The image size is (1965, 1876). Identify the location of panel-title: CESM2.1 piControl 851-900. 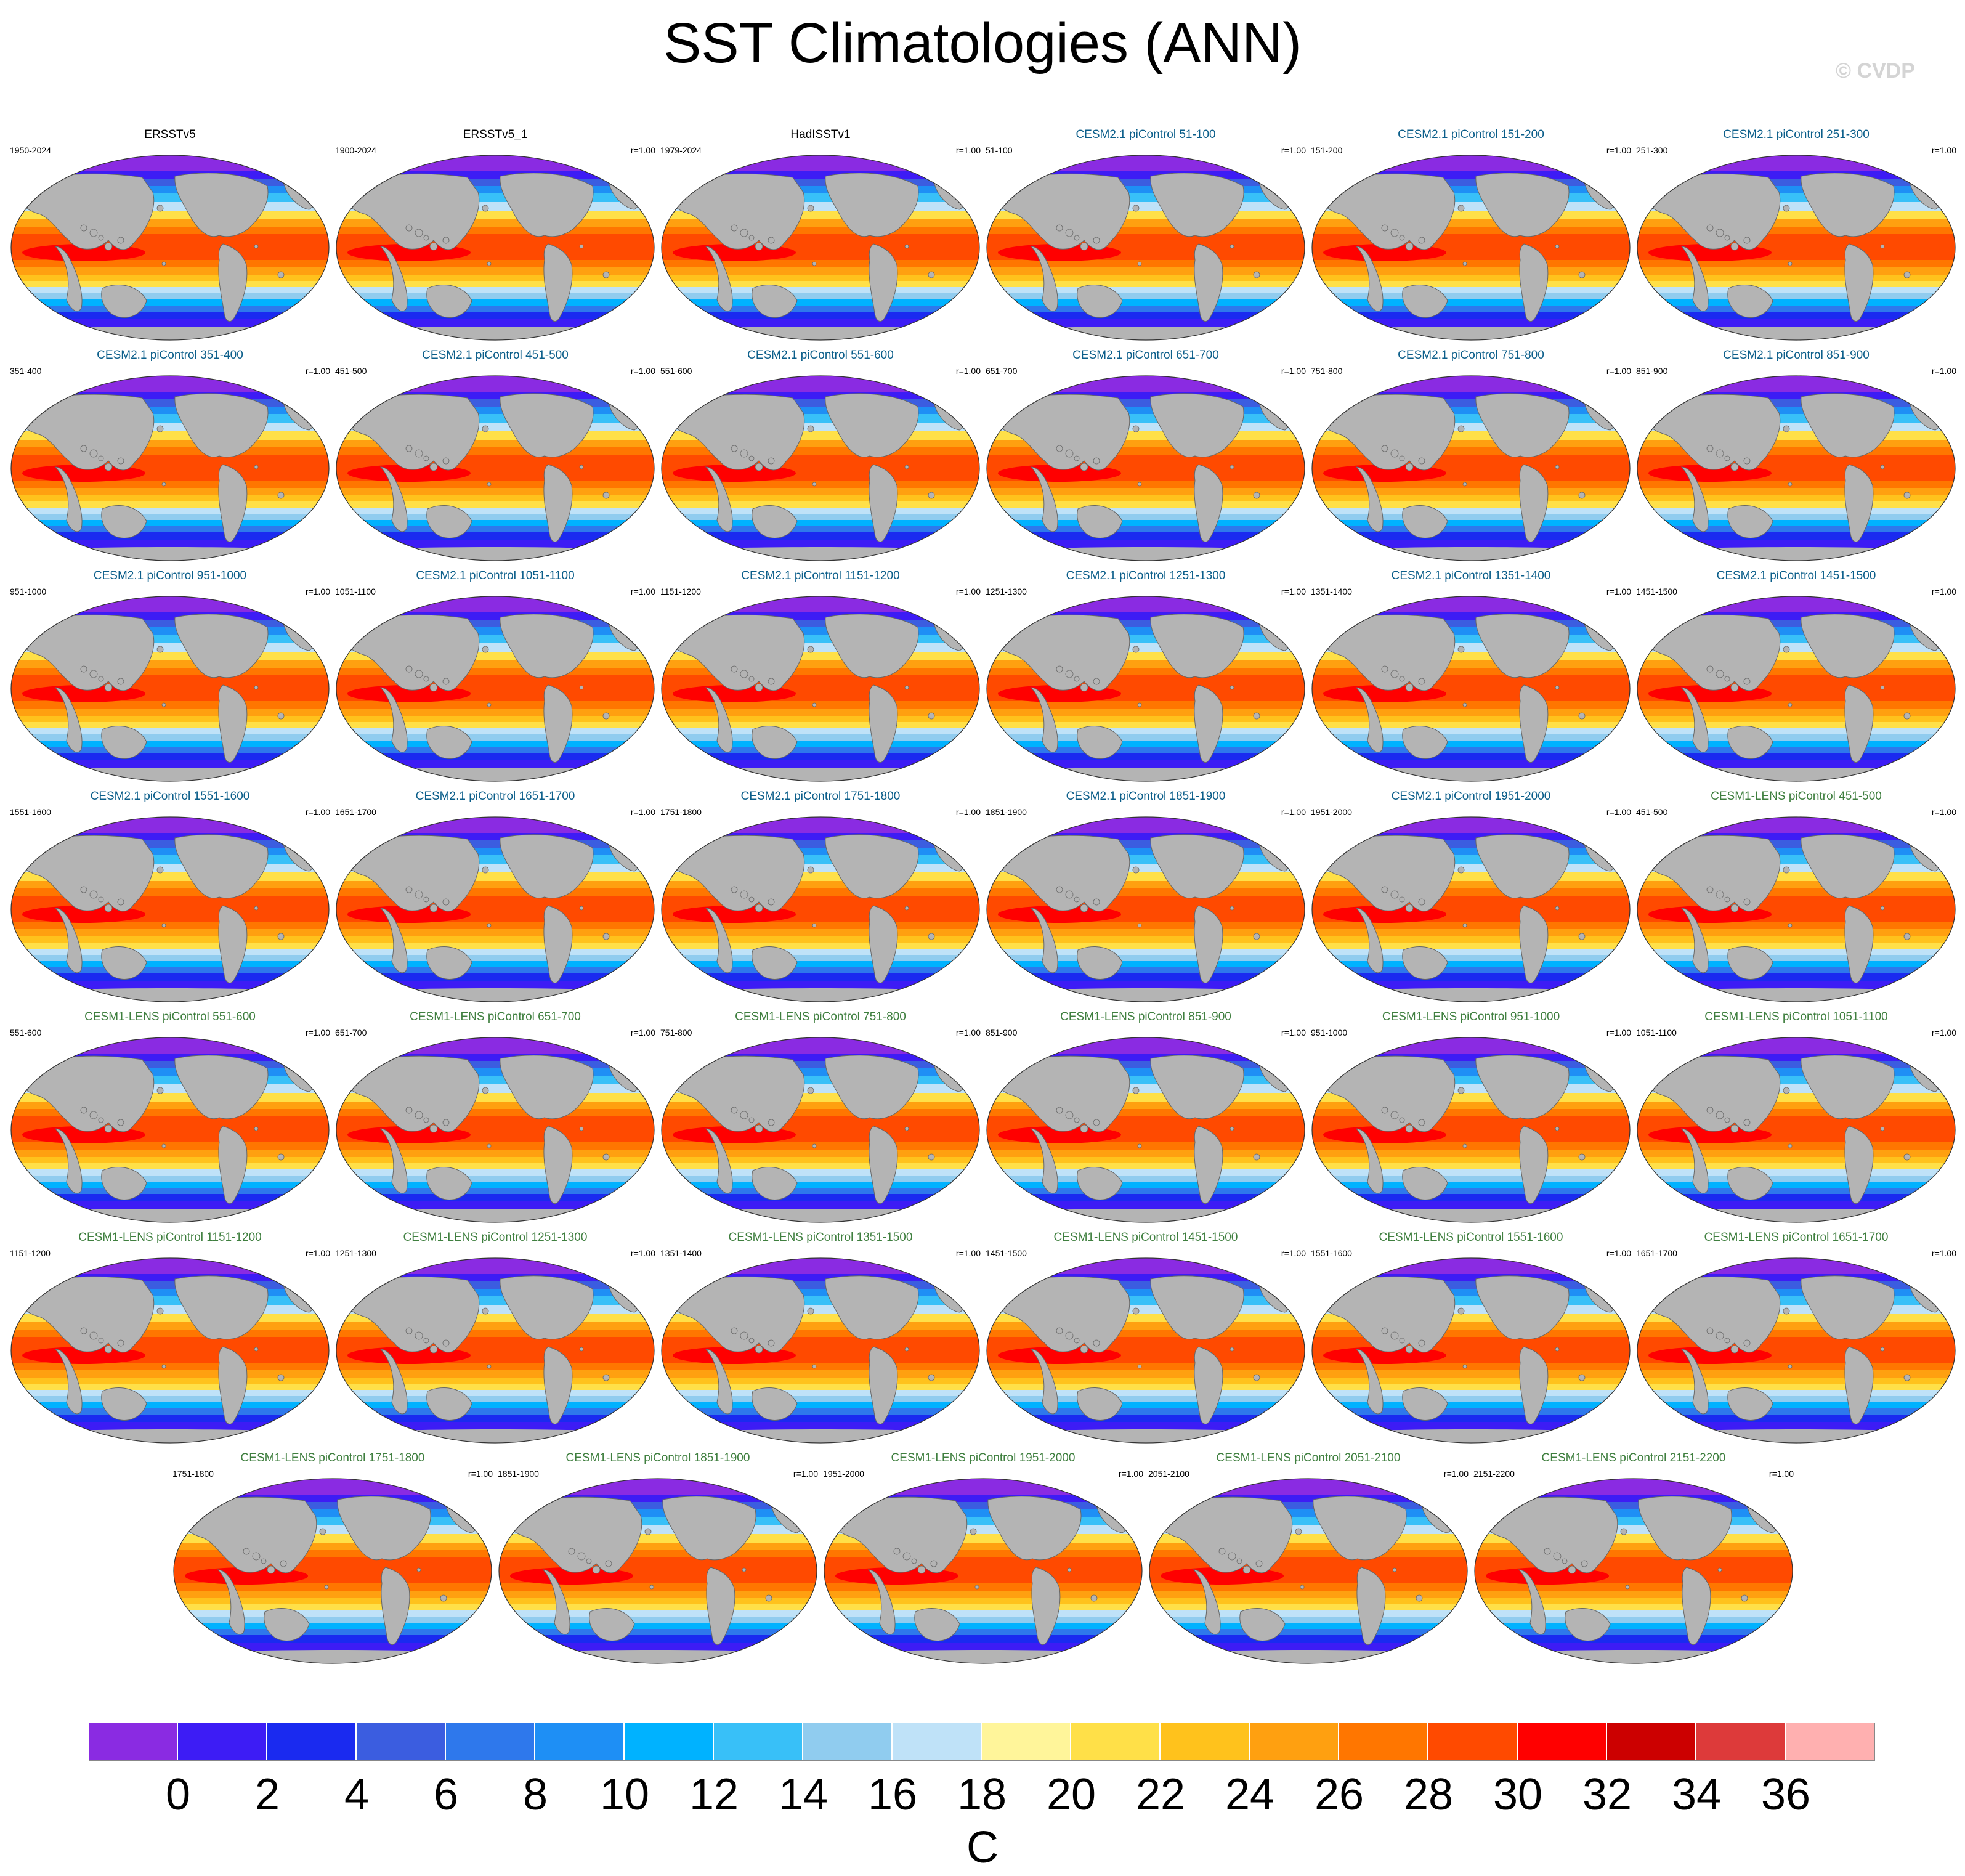
(1796, 355).